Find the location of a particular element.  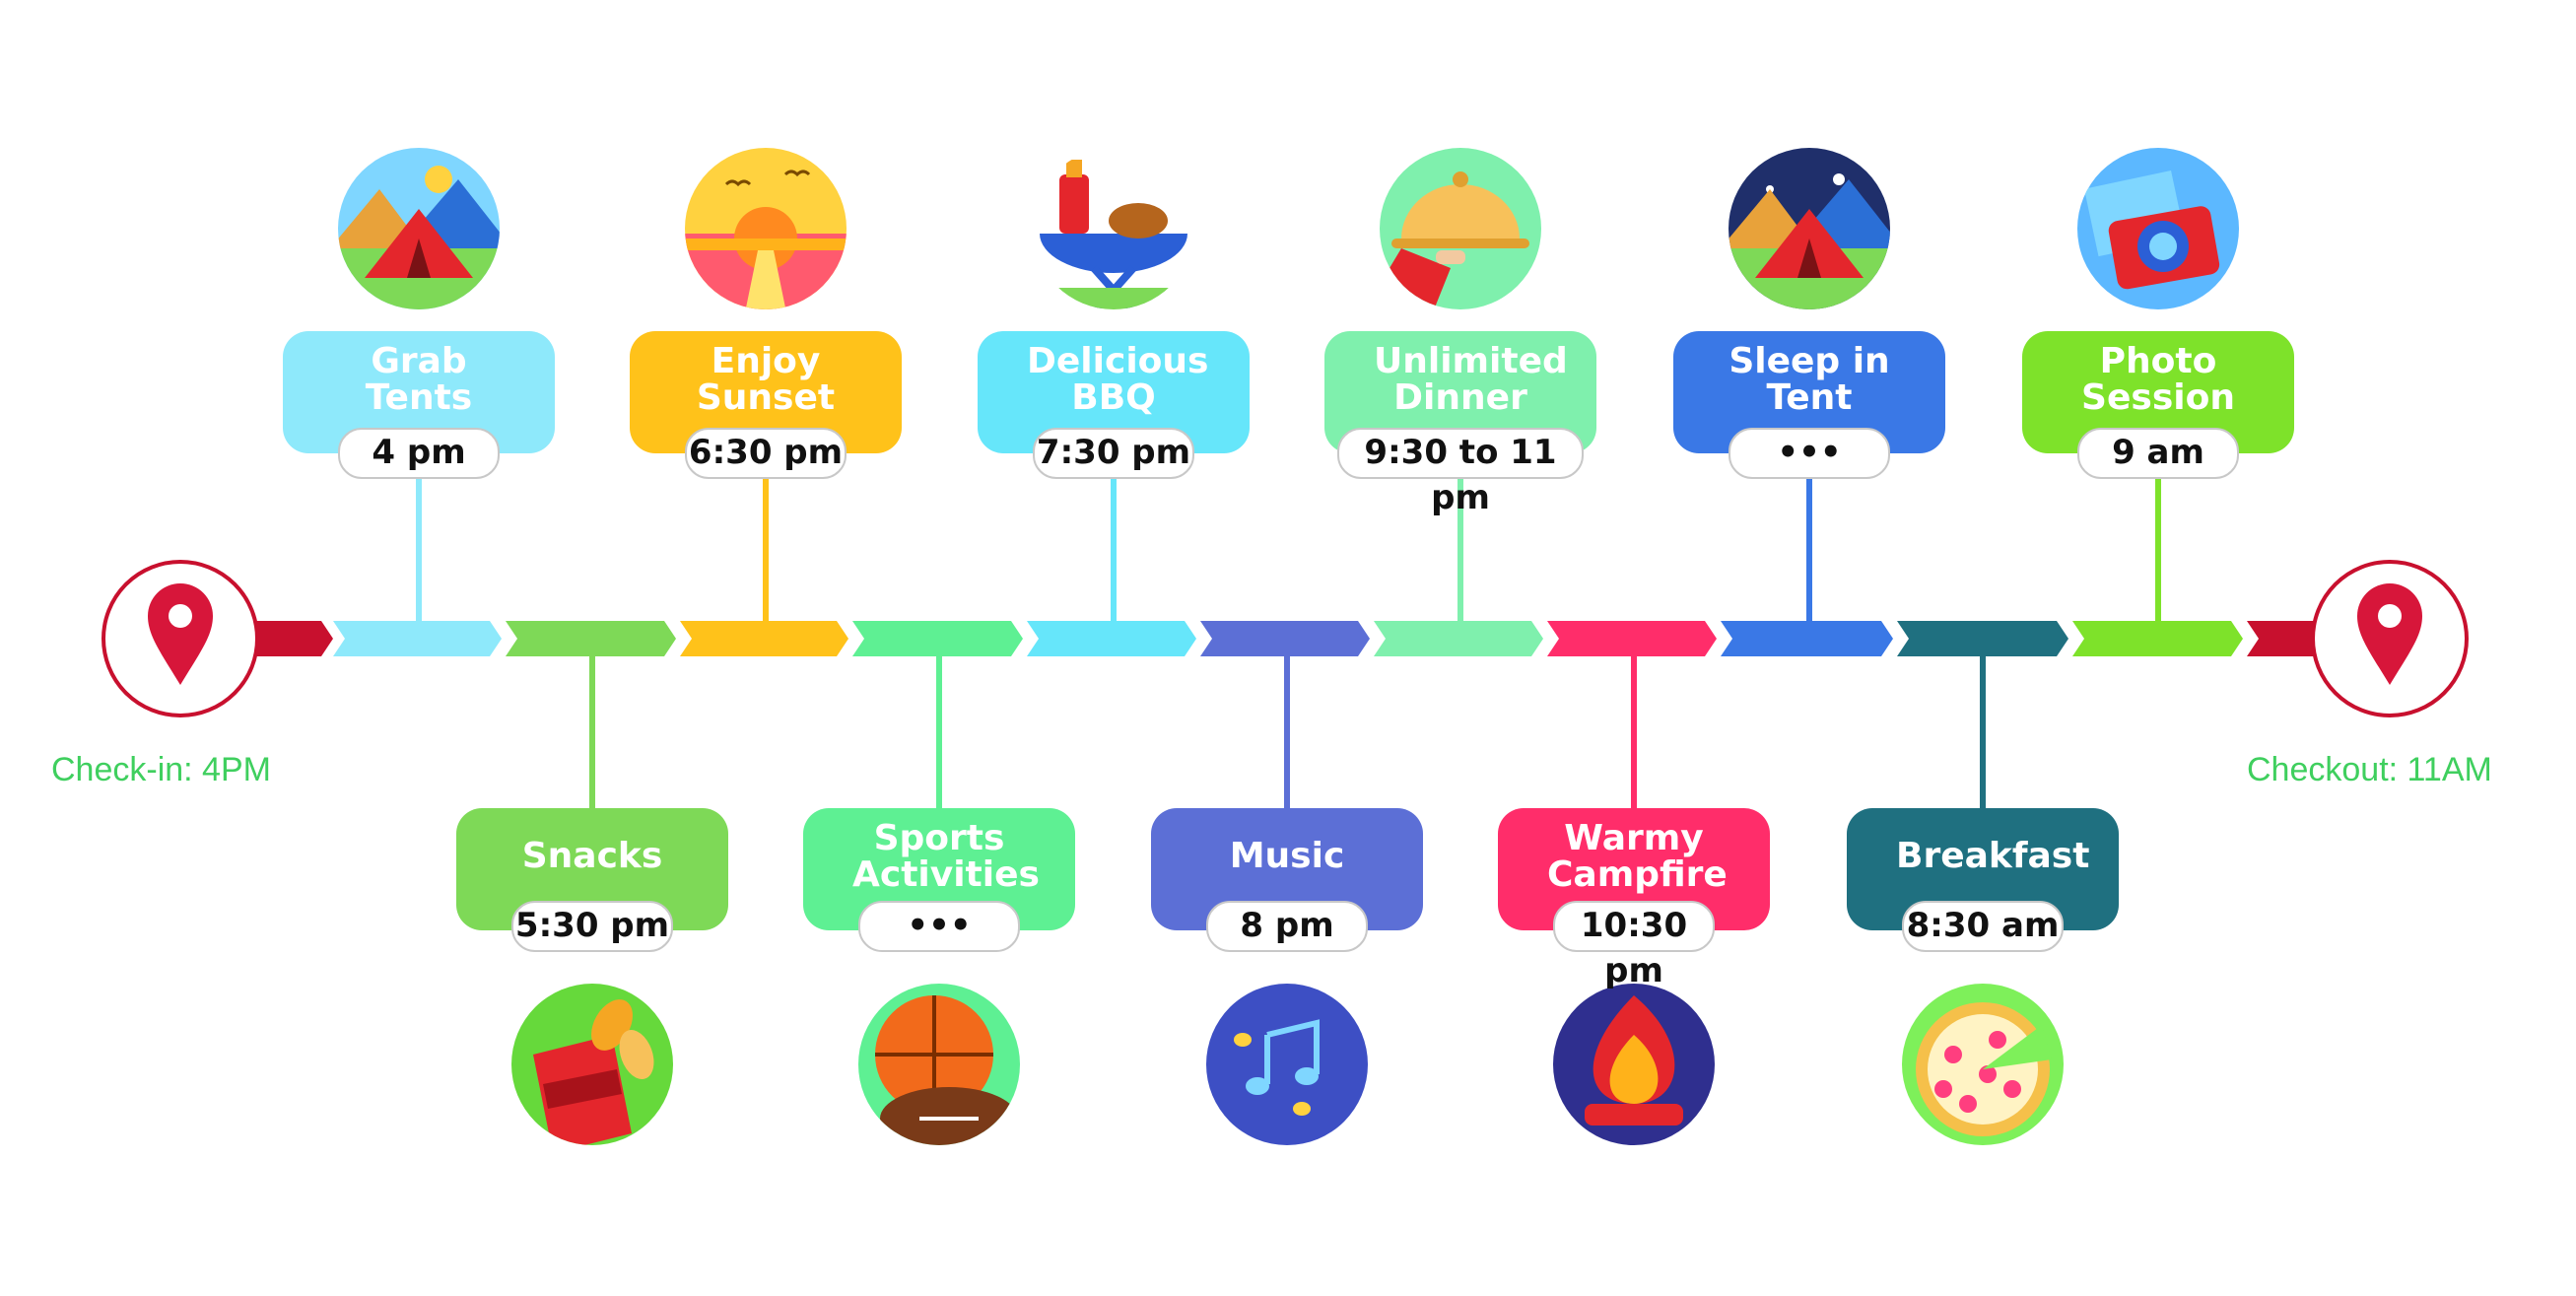

event-box-sleep-in-tent is located at coordinates (1809, 392).